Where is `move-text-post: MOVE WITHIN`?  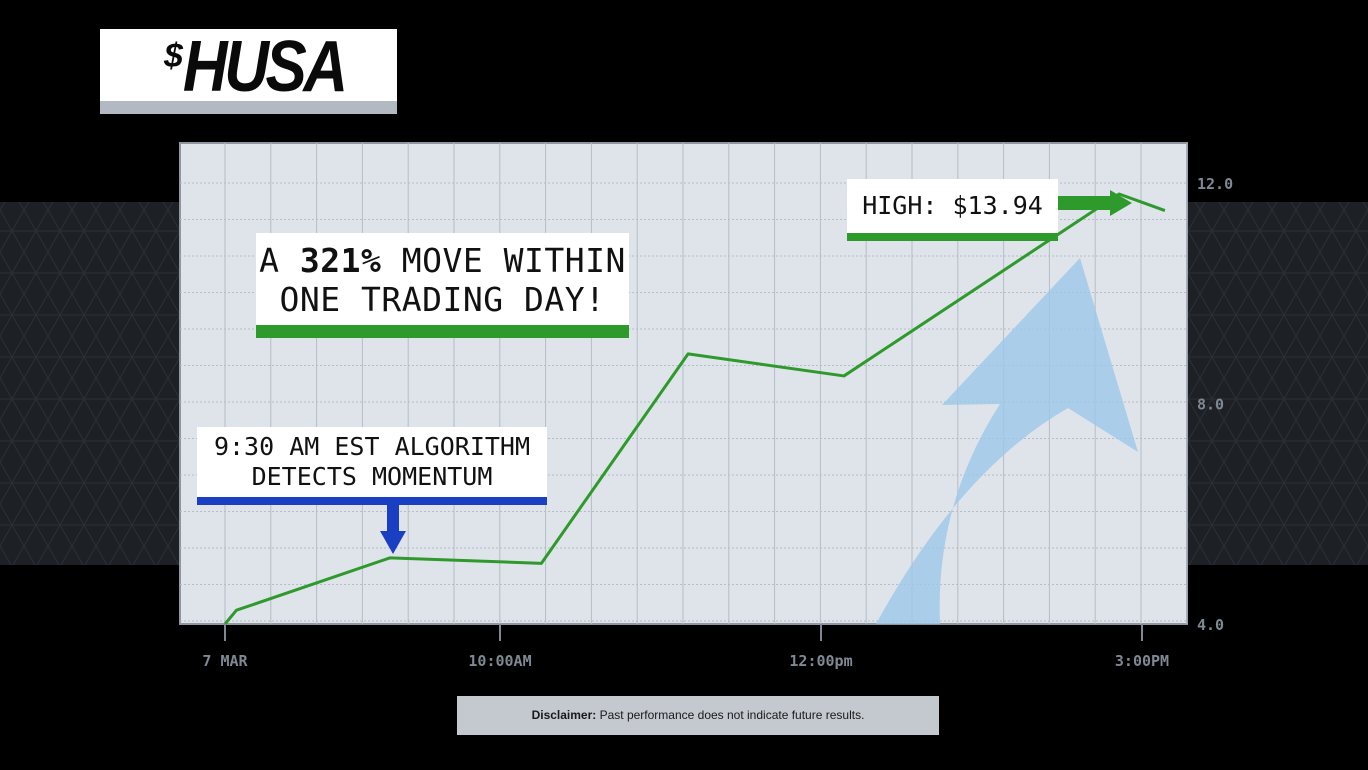 move-text-post: MOVE WITHIN is located at coordinates (503, 260).